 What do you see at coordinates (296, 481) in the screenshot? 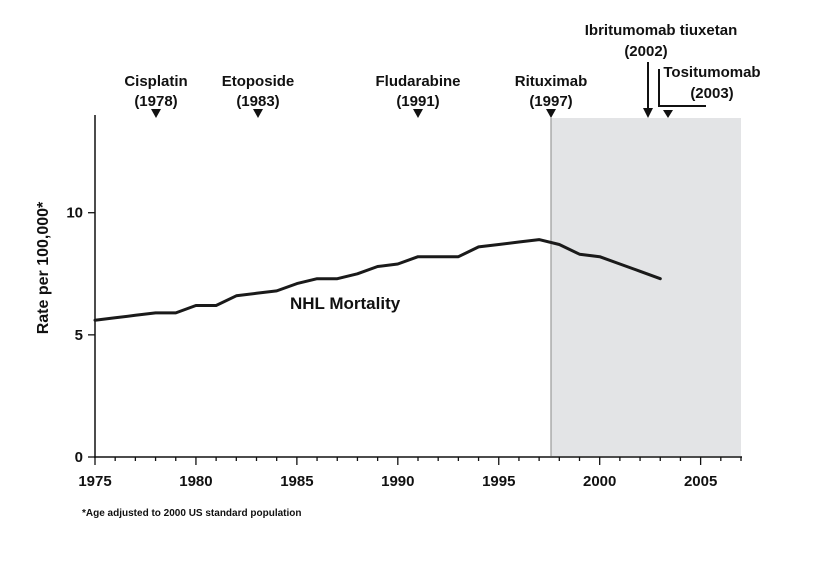
I see `x-tick-label: 1985` at bounding box center [296, 481].